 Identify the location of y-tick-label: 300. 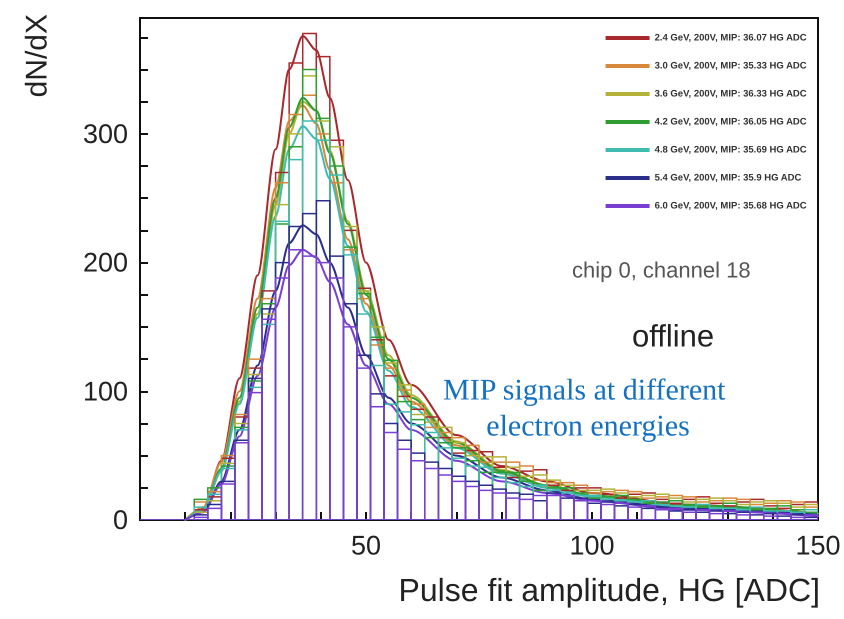
(105, 133).